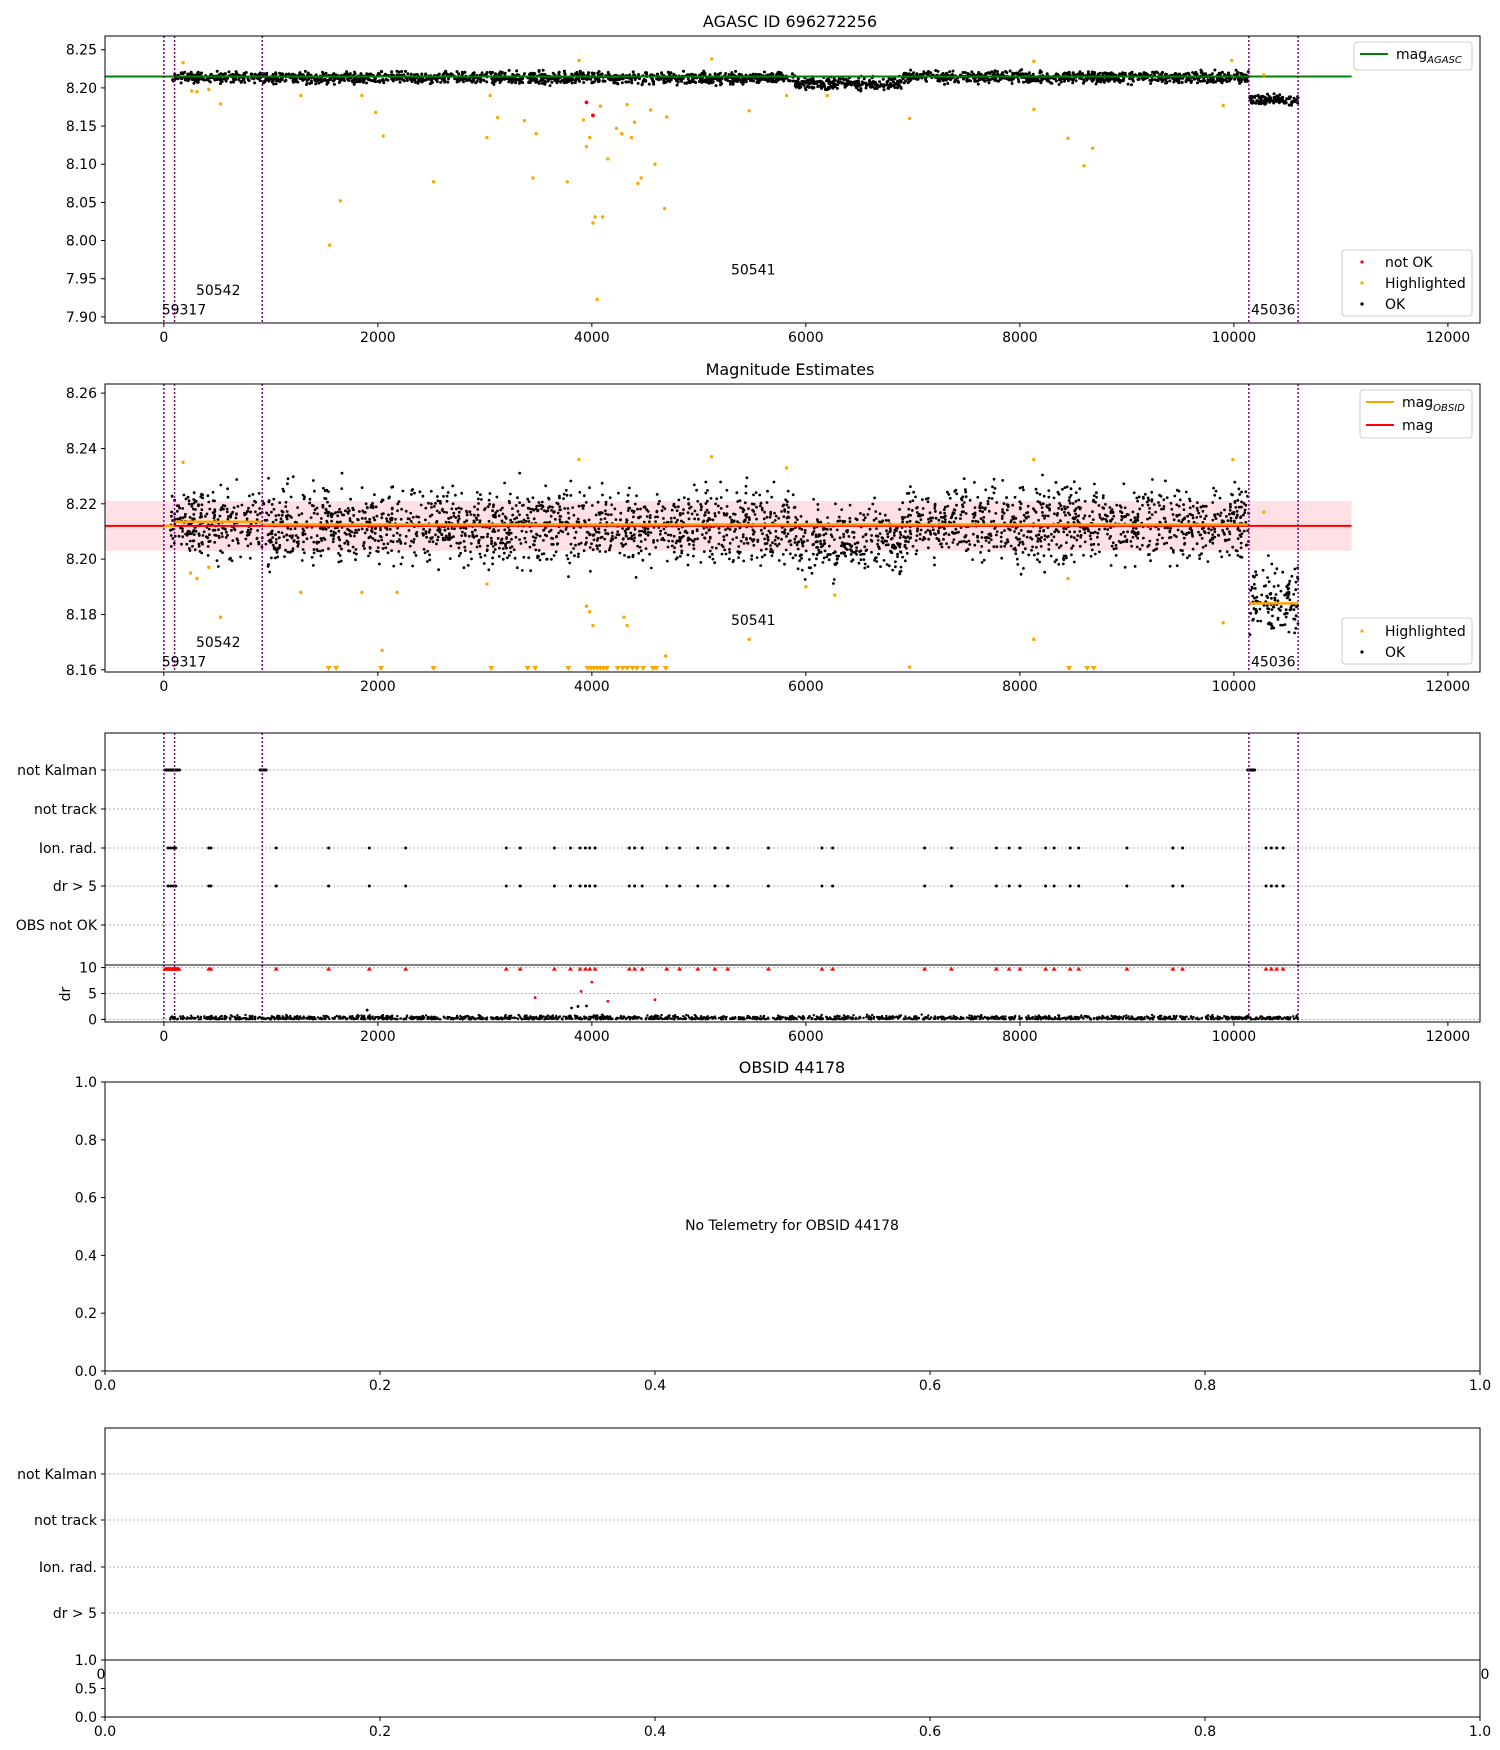  I want to click on agasc-legend-top: magAGASC, so click(1413, 56).